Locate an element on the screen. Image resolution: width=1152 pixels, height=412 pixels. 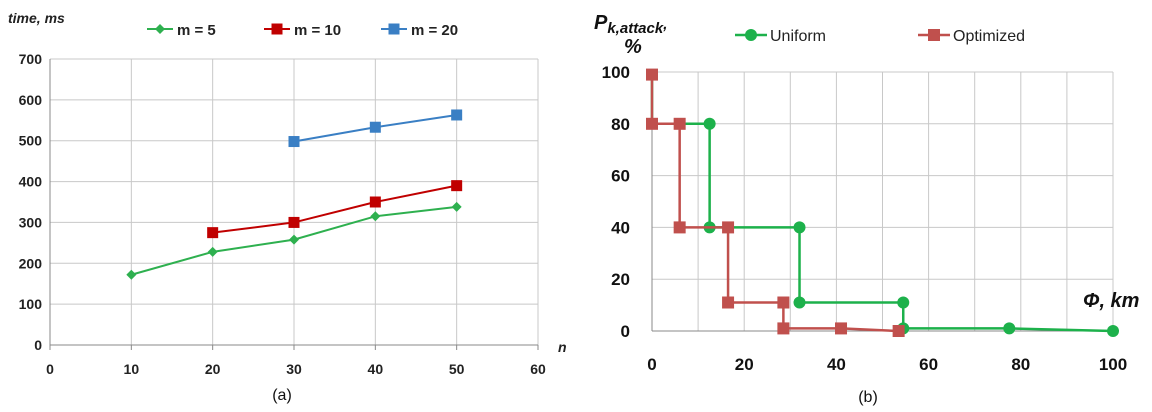
chart-a-series is located at coordinates (294, 194).